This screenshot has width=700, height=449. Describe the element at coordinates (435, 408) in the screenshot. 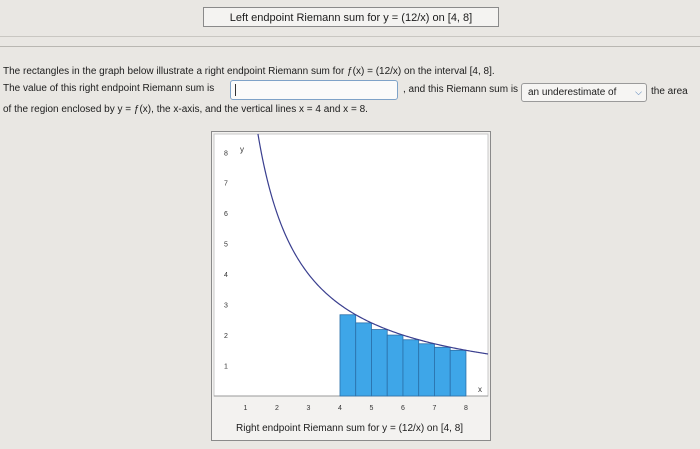

I see `x-tick-label: 7` at that location.